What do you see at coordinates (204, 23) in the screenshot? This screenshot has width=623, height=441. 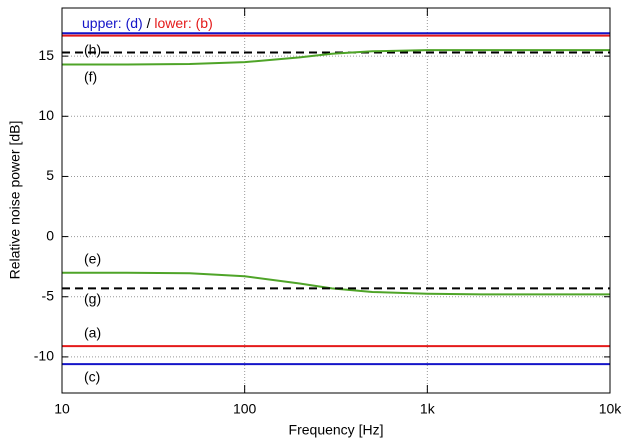 I see `lower-series: (b)` at bounding box center [204, 23].